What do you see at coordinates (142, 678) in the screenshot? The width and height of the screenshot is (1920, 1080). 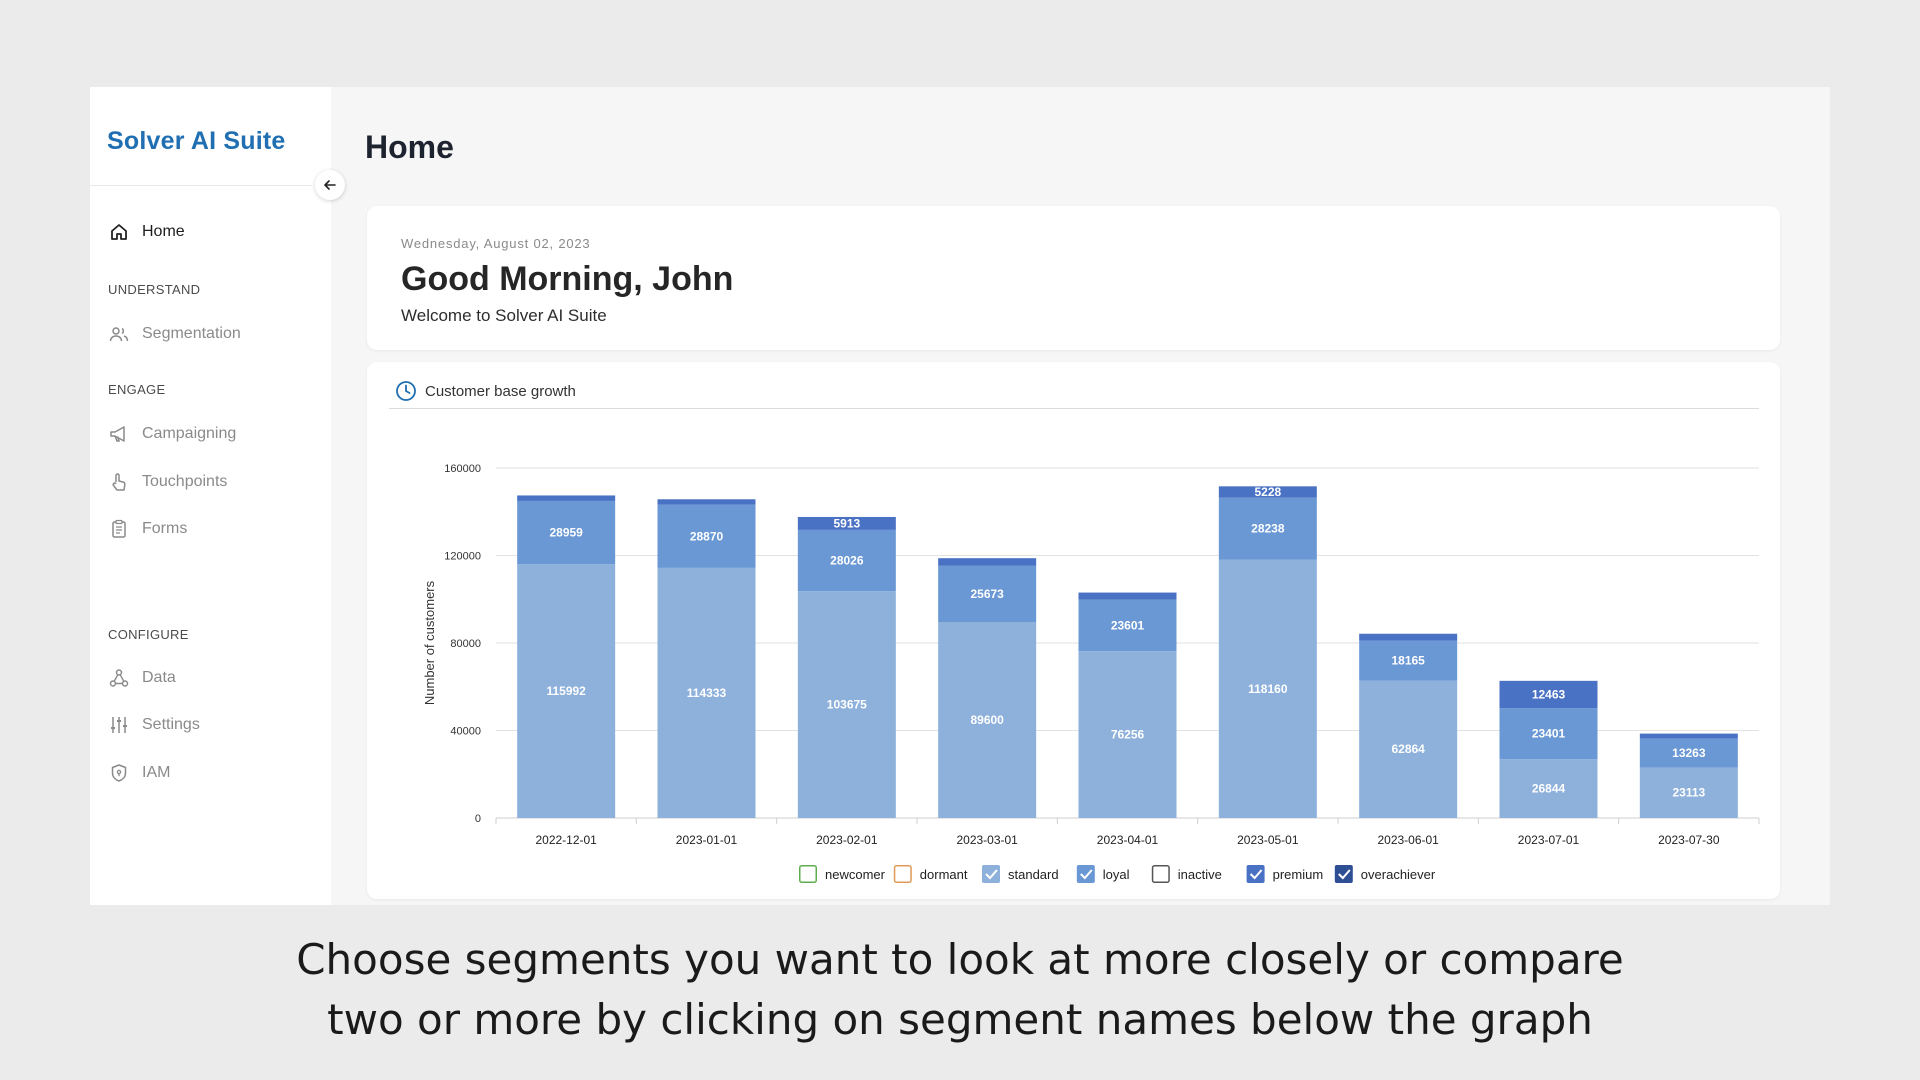 I see `sidebar-item-data: Data` at bounding box center [142, 678].